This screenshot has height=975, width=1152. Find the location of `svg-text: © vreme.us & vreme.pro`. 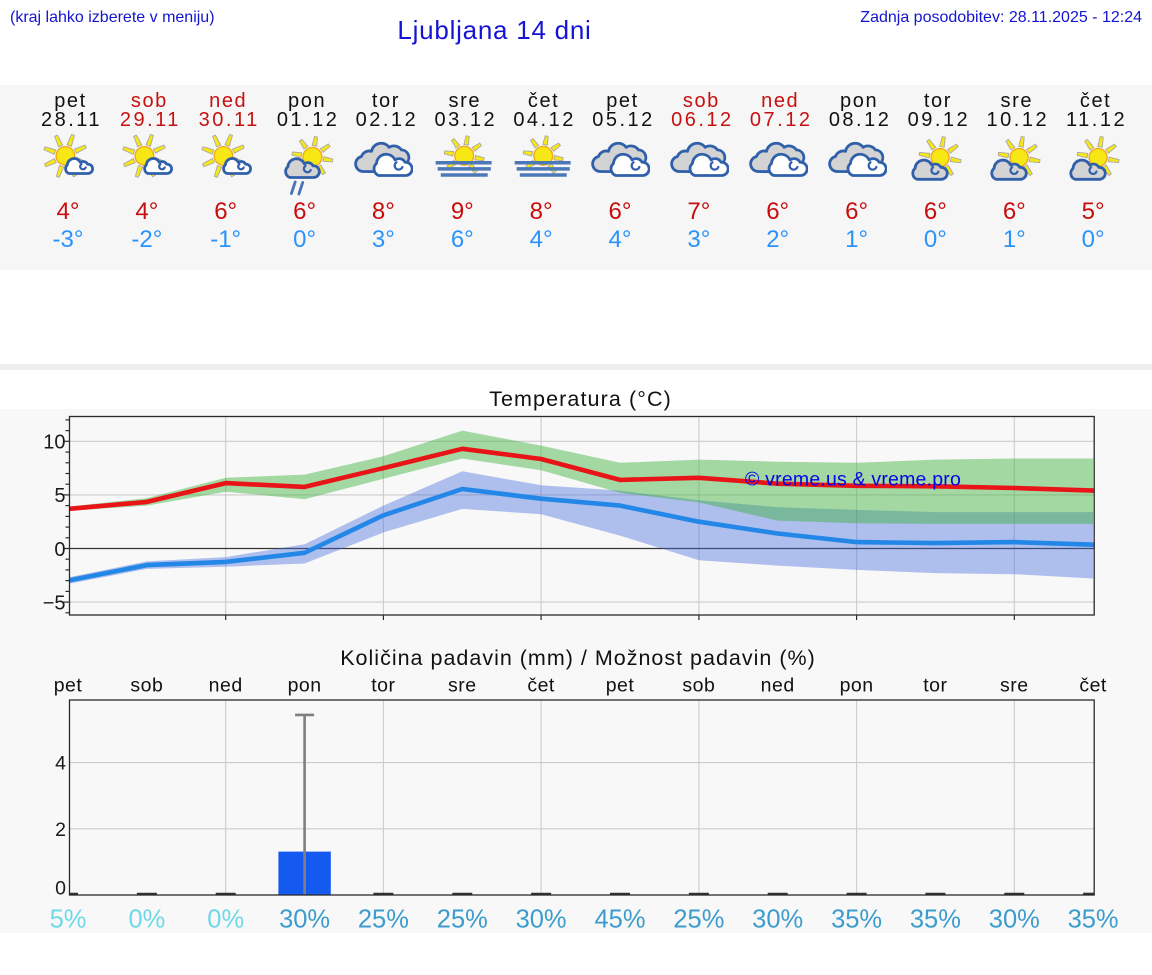

svg-text: © vreme.us & vreme.pro is located at coordinates (853, 480).